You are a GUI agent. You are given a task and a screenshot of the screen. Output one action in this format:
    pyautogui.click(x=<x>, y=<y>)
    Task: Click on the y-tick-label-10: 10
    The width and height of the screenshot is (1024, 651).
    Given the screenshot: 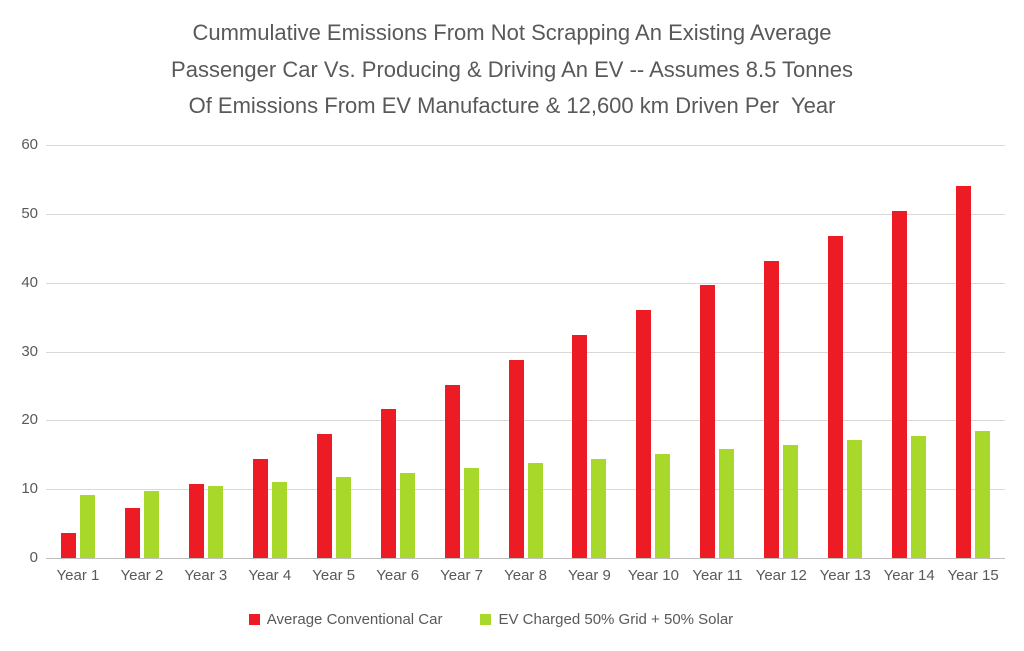 What is the action you would take?
    pyautogui.click(x=29, y=489)
    